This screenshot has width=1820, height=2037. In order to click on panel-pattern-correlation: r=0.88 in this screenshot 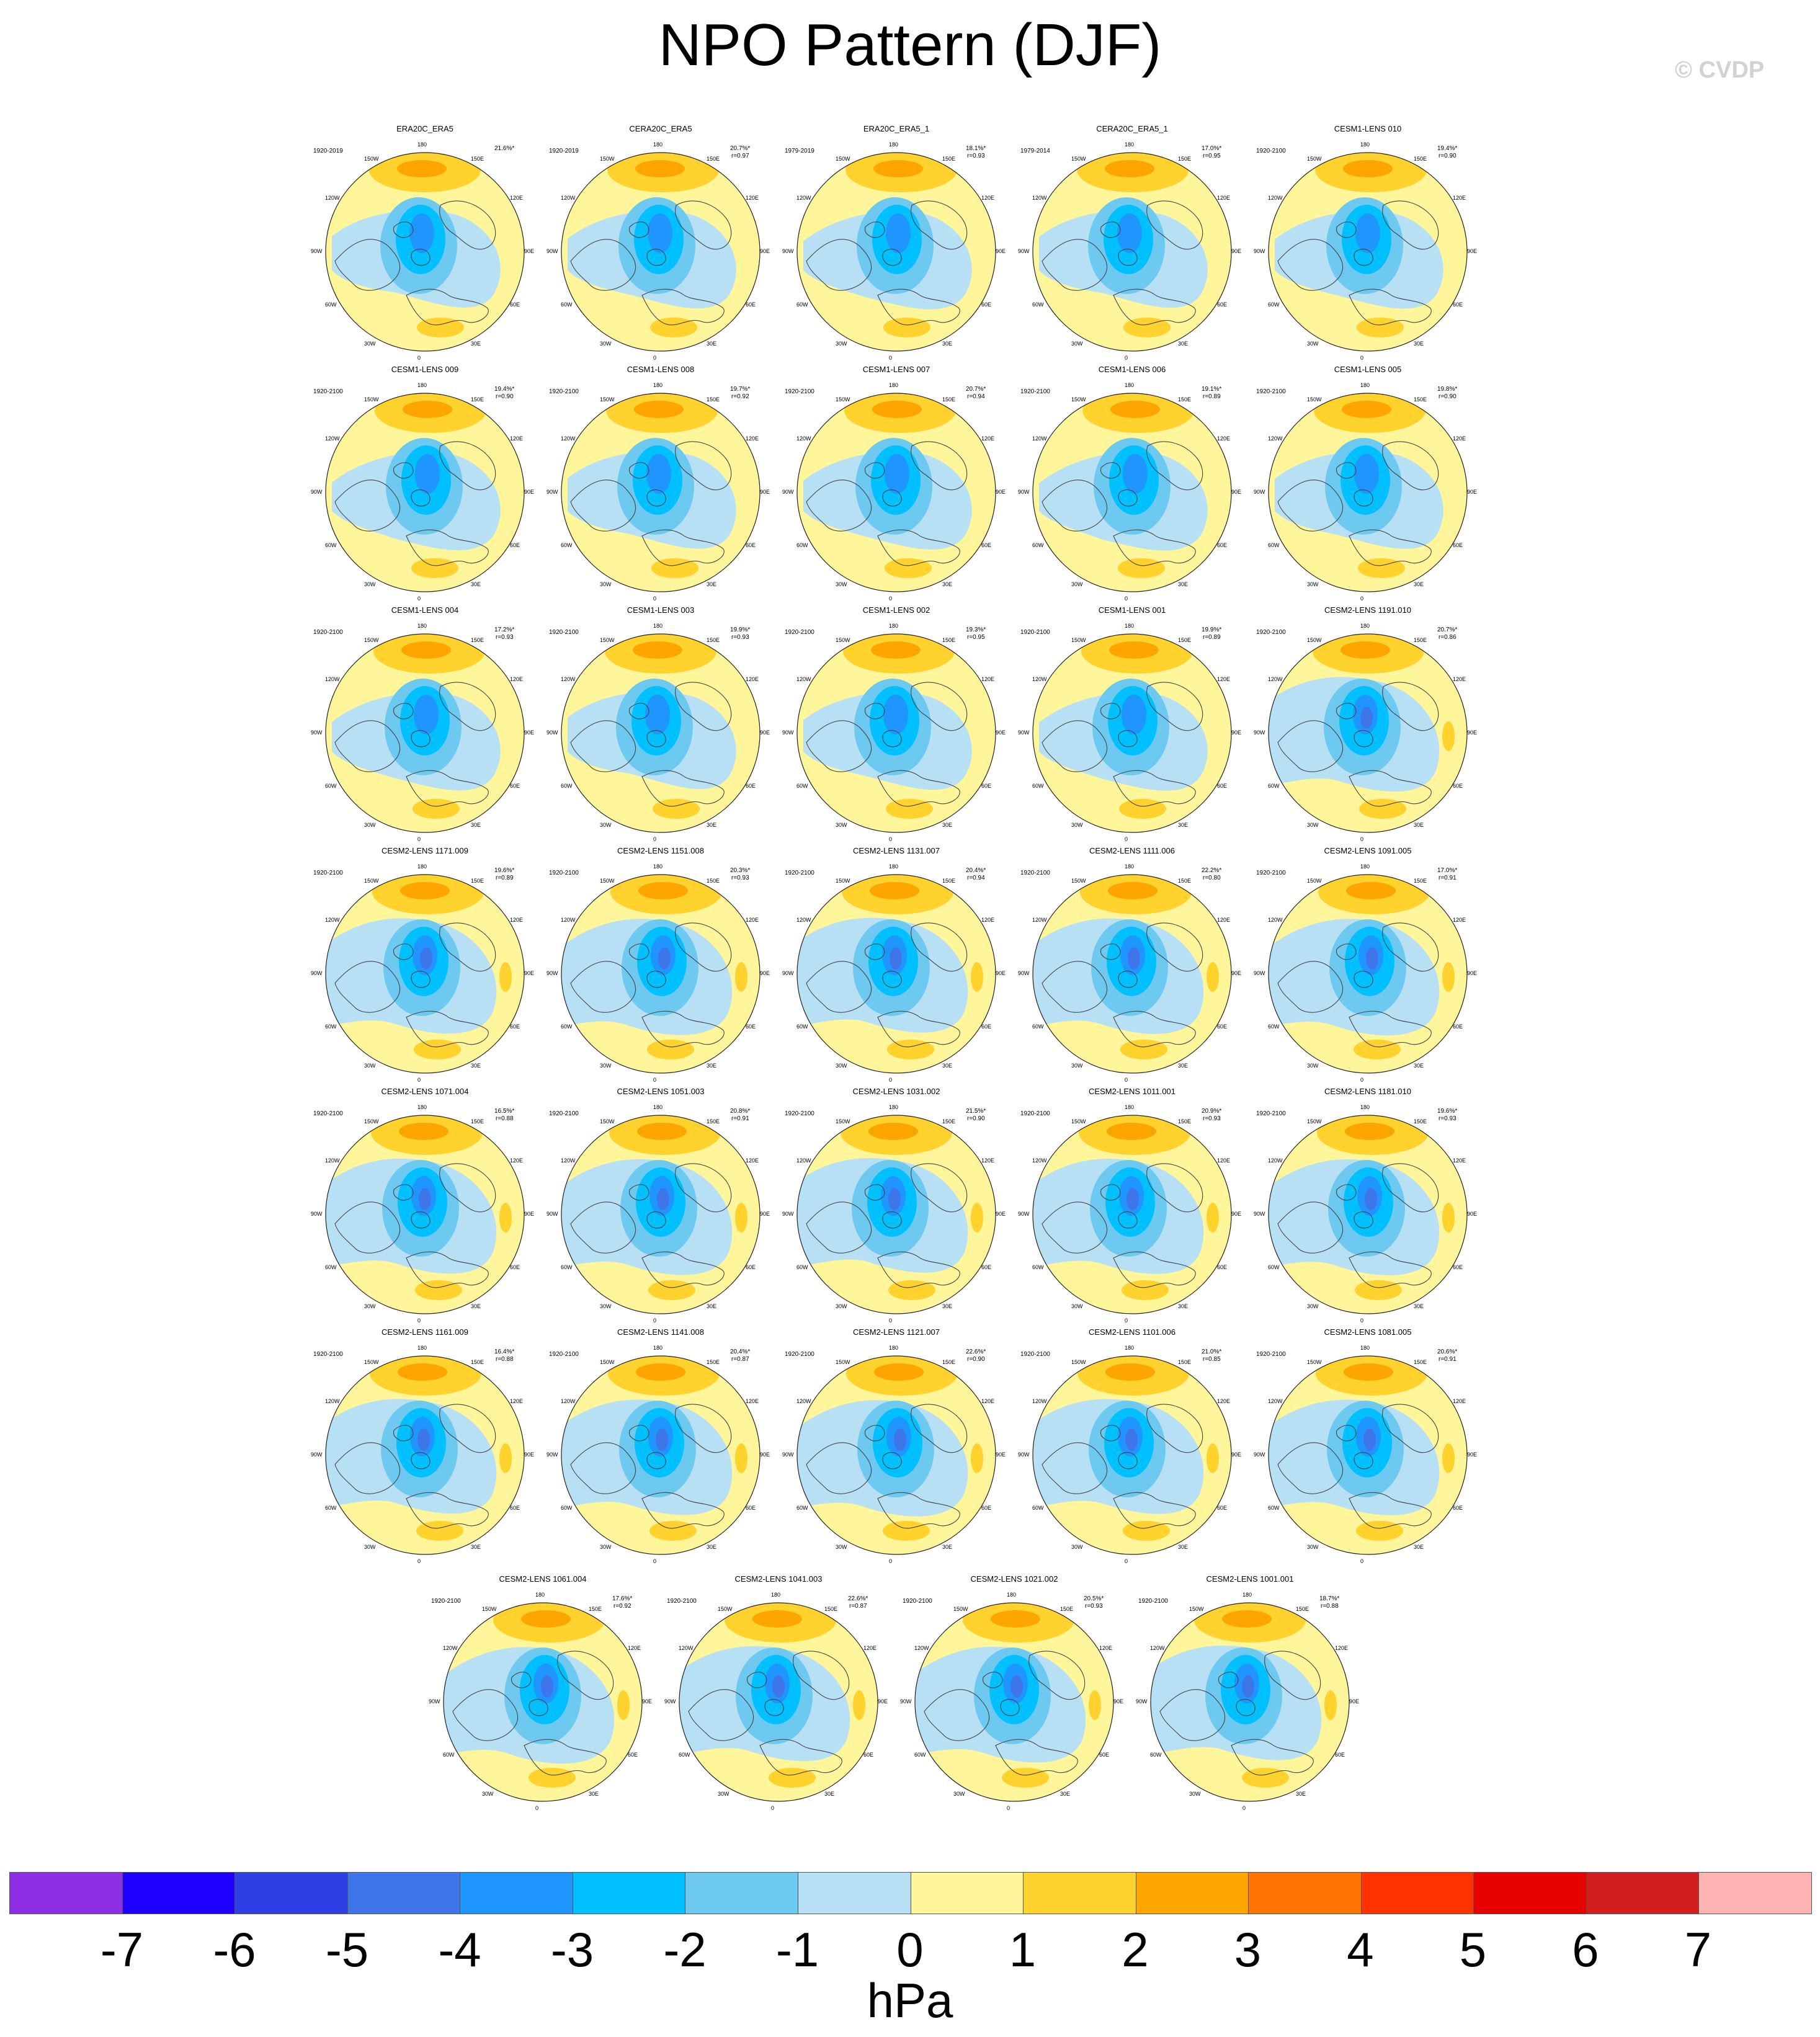, I will do `click(505, 1359)`.